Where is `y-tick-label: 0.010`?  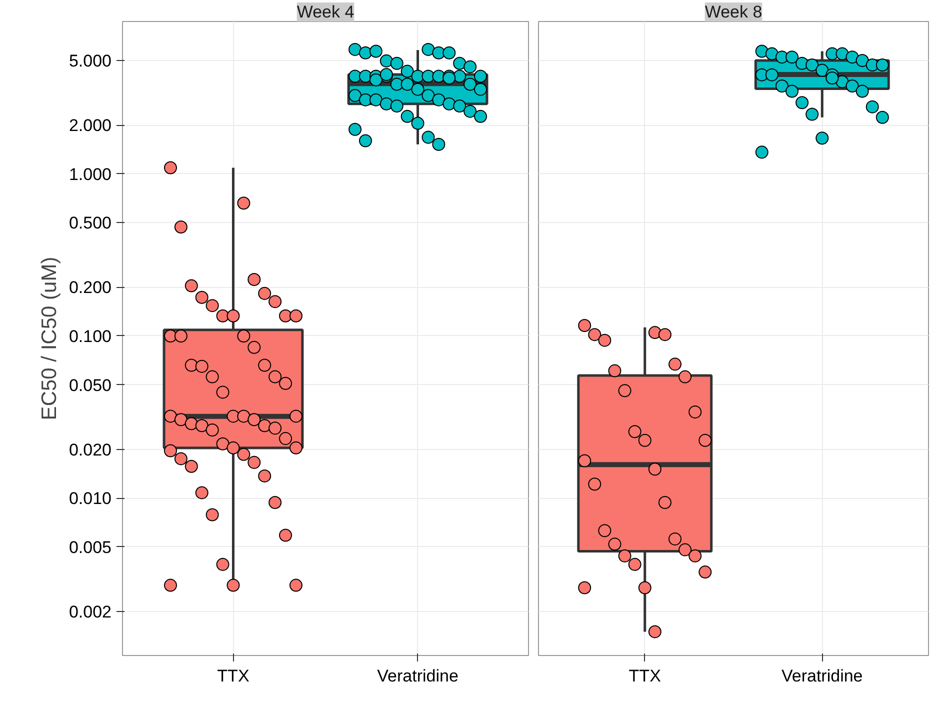
y-tick-label: 0.010 is located at coordinates (90, 498).